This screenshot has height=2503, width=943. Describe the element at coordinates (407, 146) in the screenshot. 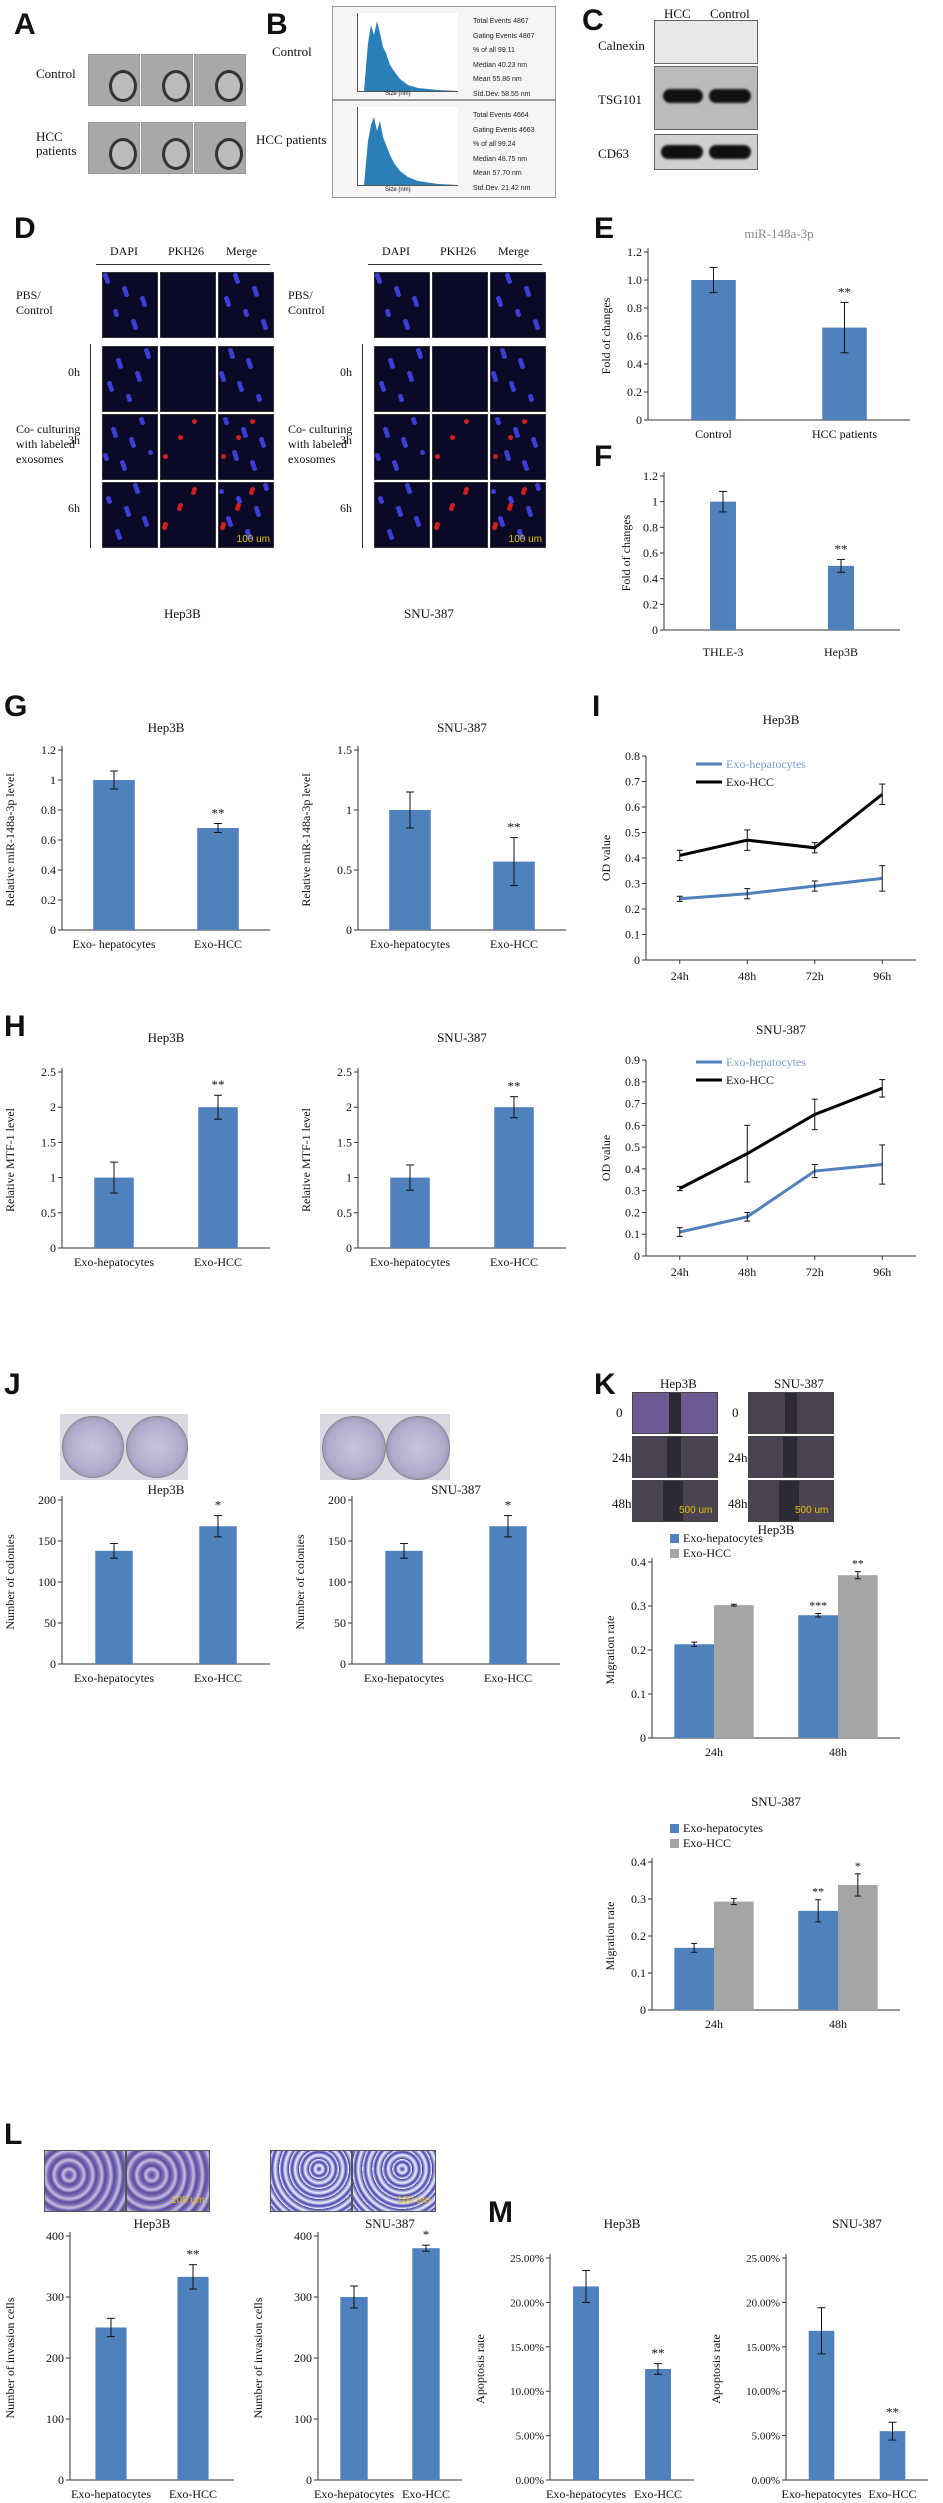

I see `histogram-plot` at that location.